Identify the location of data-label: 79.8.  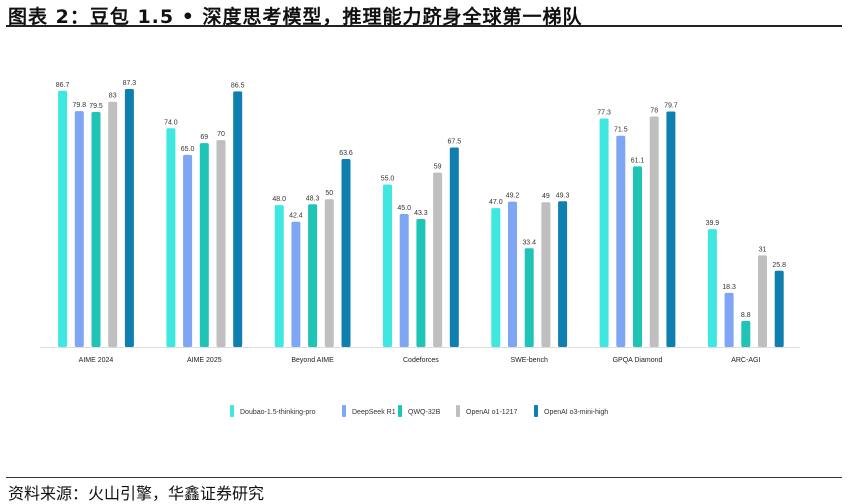
(79, 105).